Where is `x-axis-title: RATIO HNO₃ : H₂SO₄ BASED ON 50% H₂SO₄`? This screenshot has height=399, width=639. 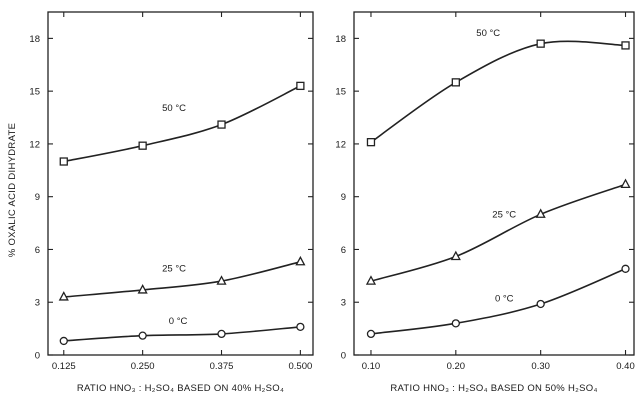
x-axis-title: RATIO HNO₃ : H₂SO₄ BASED ON 50% H₂SO₄ is located at coordinates (493, 388).